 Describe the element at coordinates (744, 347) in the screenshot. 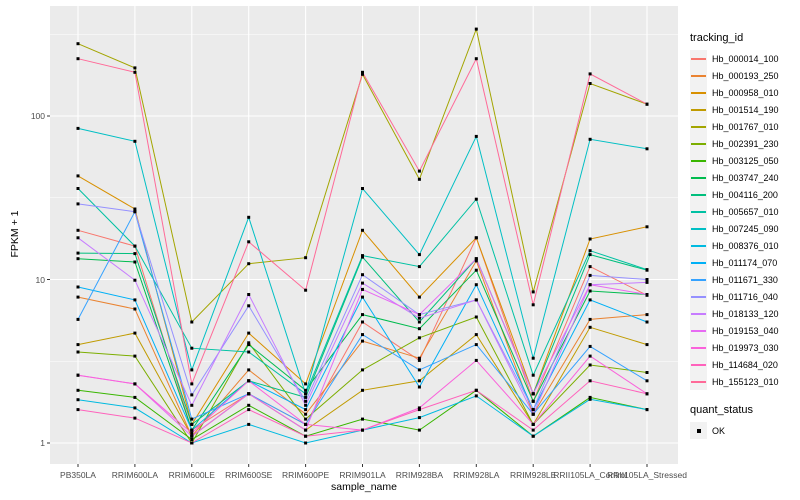

I see `legend-item: Hb_019973_030` at that location.